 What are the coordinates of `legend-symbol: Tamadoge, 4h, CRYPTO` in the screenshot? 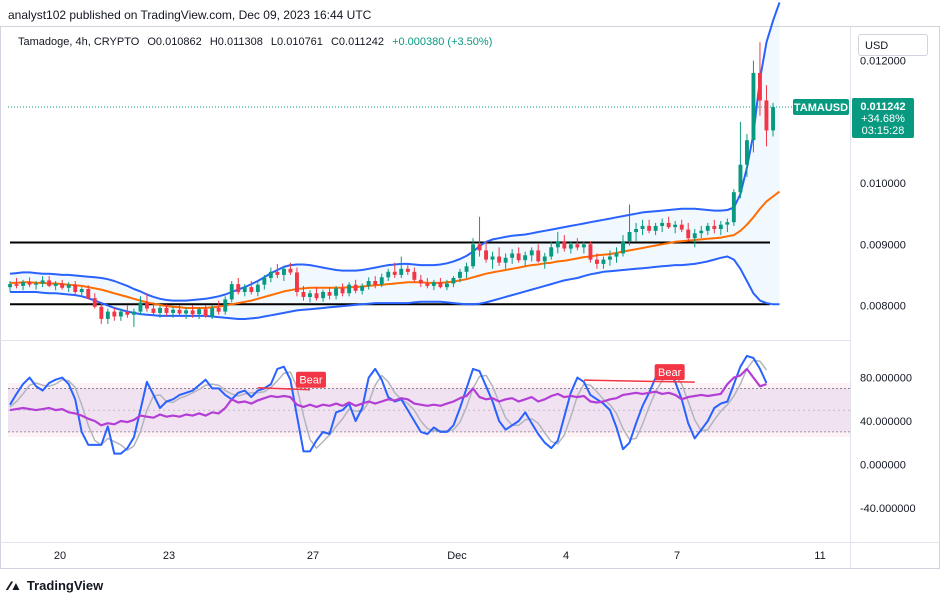 It's located at (79, 42).